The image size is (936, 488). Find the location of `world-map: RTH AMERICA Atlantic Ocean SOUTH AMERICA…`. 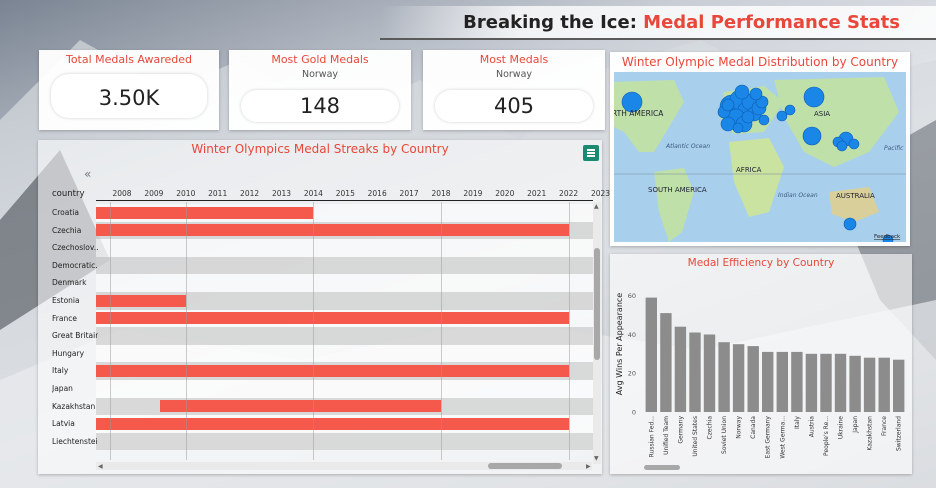

world-map: RTH AMERICA Atlantic Ocean SOUTH AMERICA… is located at coordinates (760, 157).